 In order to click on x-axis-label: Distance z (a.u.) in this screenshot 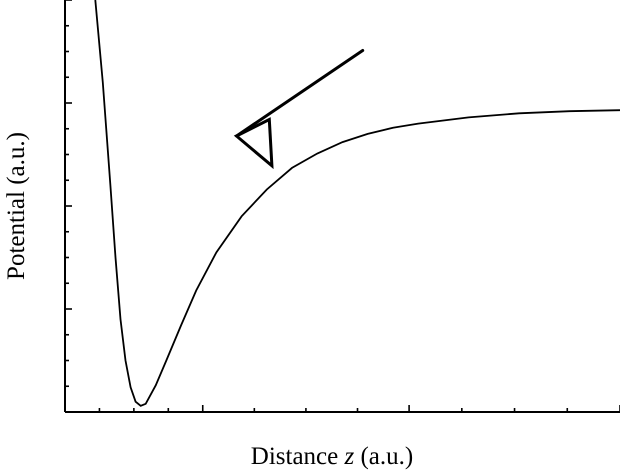, I will do `click(332, 456)`.